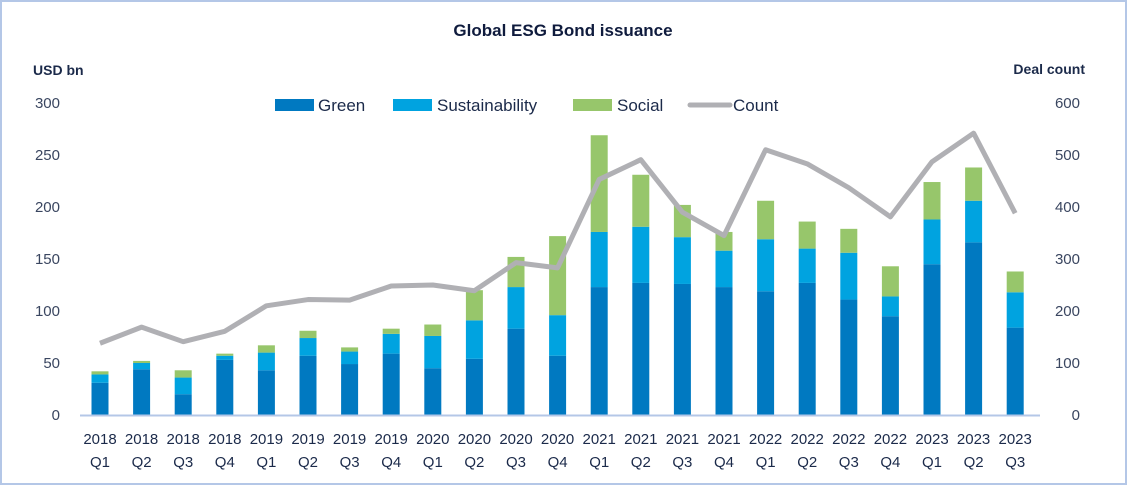 The image size is (1127, 485). What do you see at coordinates (433, 391) in the screenshot?
I see `bar-green-2020-q1` at bounding box center [433, 391].